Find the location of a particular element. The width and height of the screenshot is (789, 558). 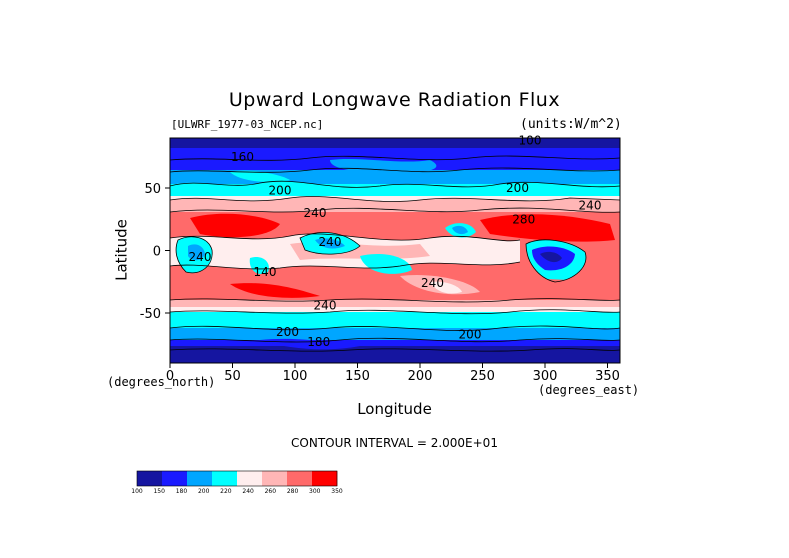

colorbar-label: 300 is located at coordinates (315, 491).